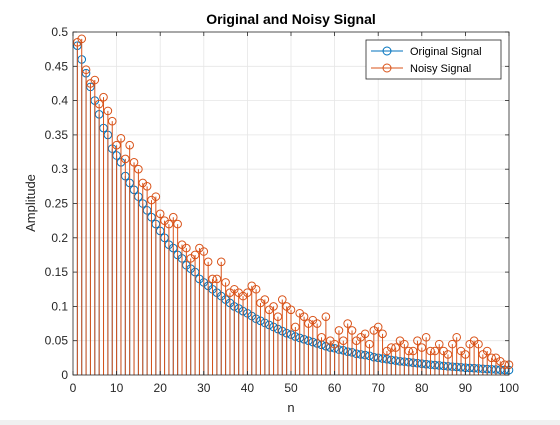  Describe the element at coordinates (59, 238) in the screenshot. I see `y-tick-label: 0.2` at that location.